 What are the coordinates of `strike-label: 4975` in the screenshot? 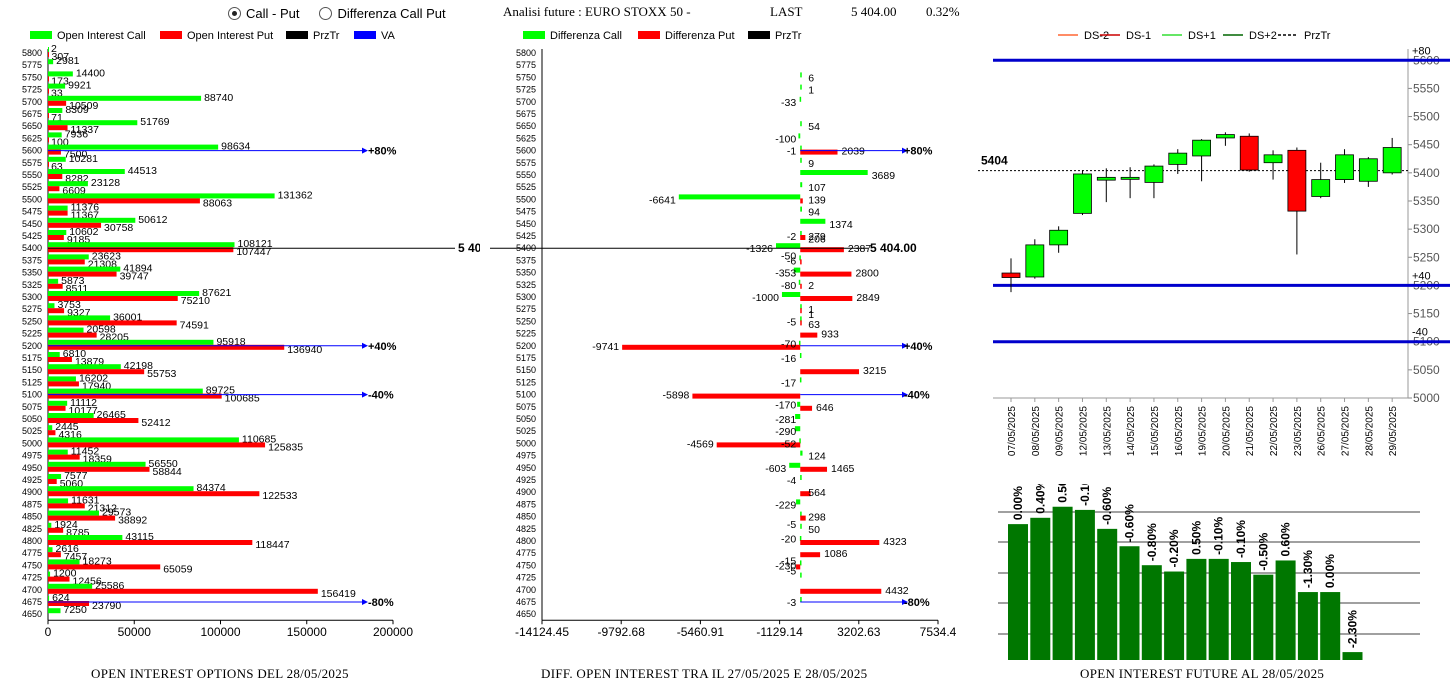 It's located at (526, 456).